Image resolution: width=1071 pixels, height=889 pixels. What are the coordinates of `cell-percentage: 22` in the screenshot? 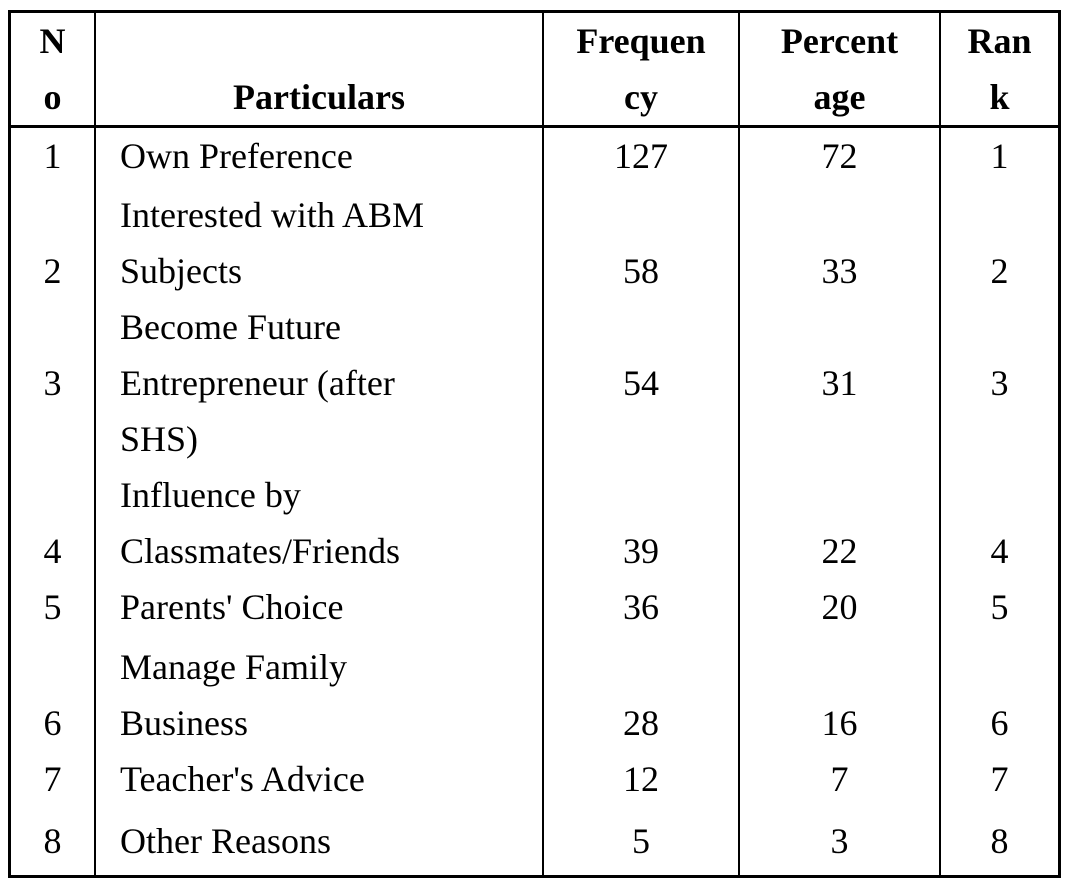 It's located at (839, 522).